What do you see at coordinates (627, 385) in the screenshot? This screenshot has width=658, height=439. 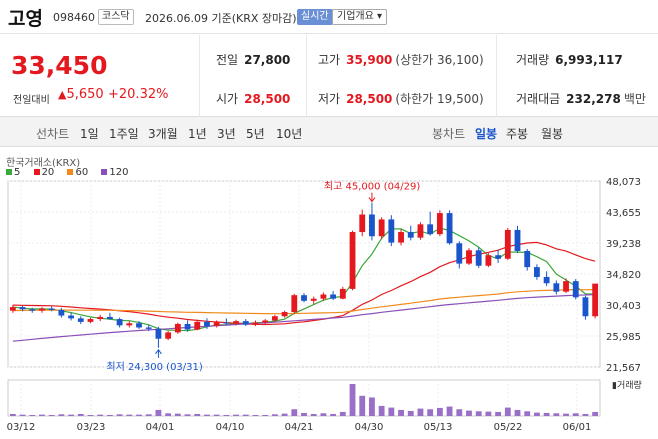 I see `volume-axis-label: ▮거래량` at bounding box center [627, 385].